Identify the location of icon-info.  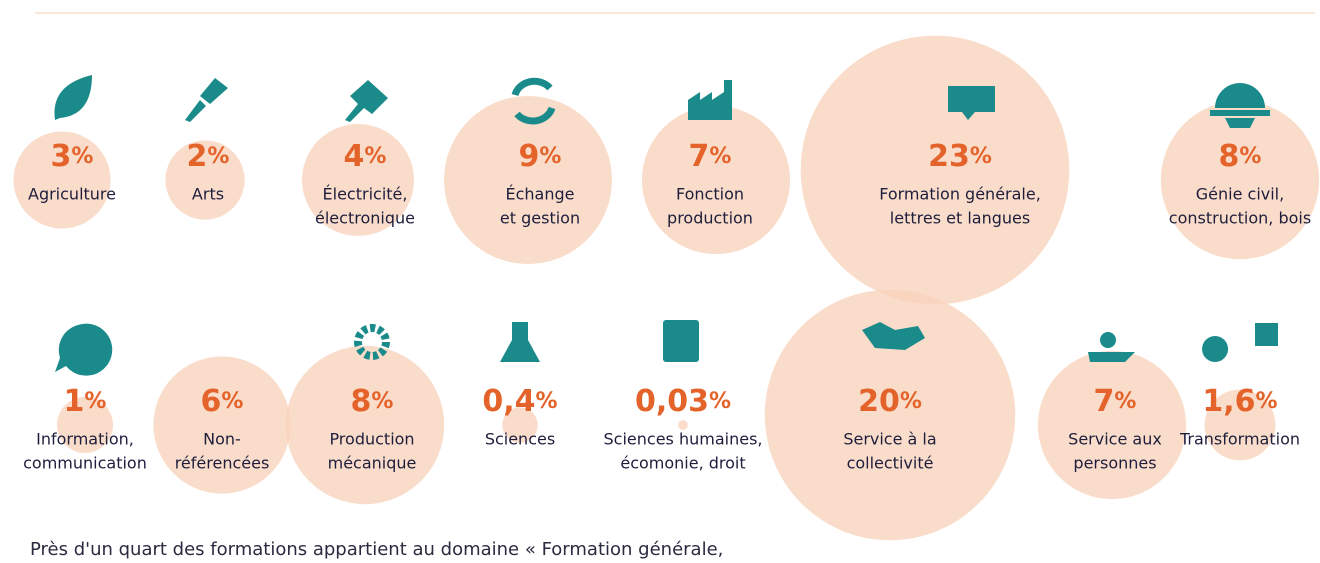
(84, 349).